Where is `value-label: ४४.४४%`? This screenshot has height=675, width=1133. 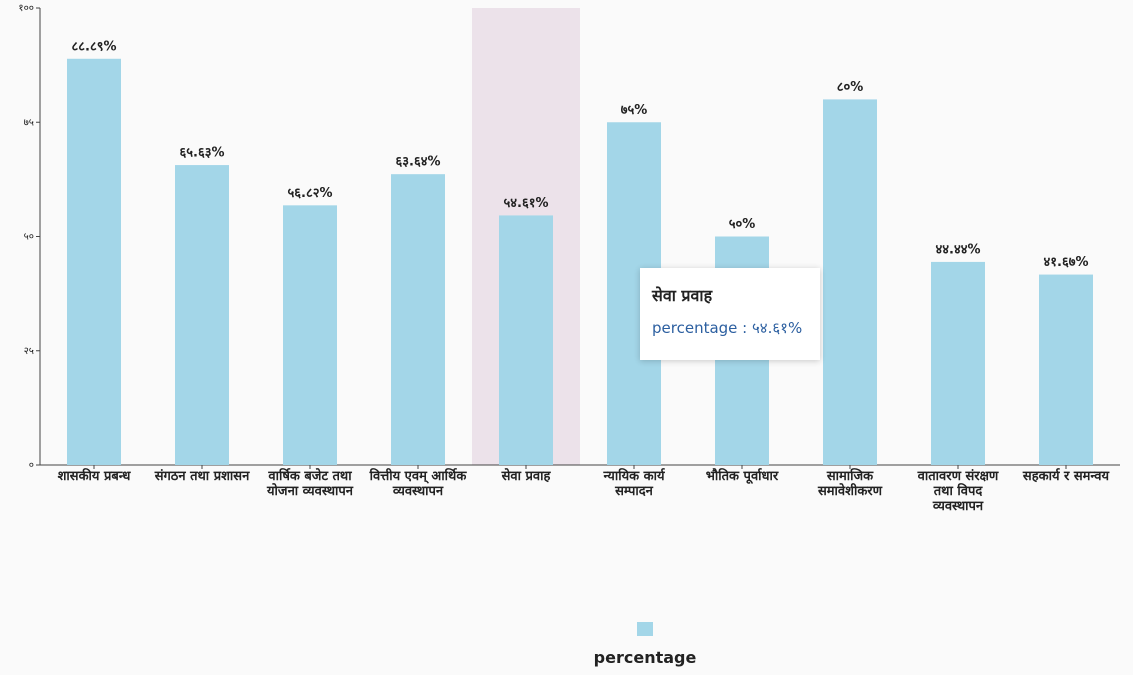
value-label: ४४.४४% is located at coordinates (957, 249).